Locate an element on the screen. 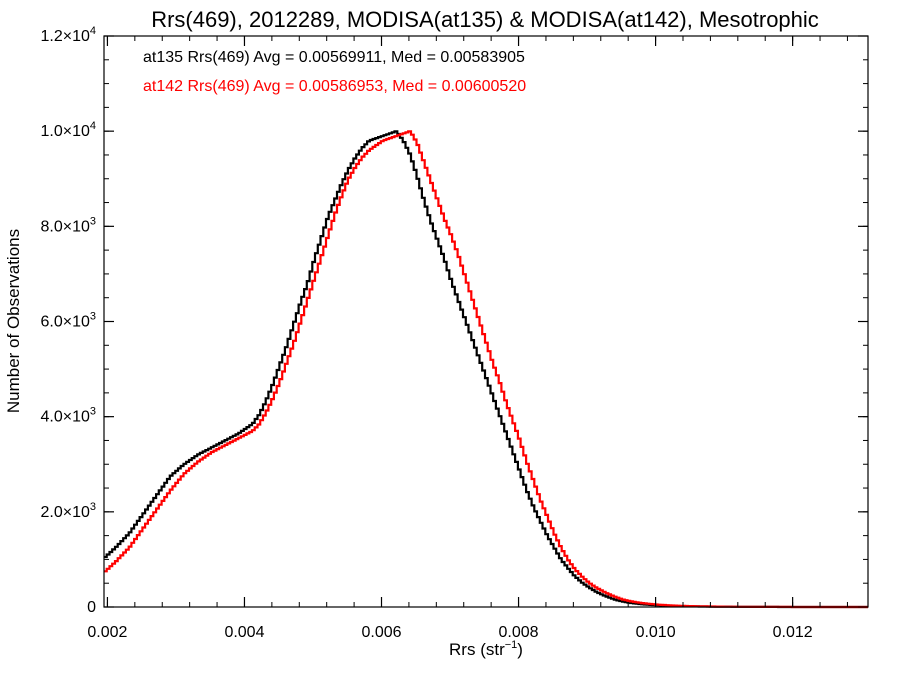  x-tick-label: 0.004 is located at coordinates (244, 632).